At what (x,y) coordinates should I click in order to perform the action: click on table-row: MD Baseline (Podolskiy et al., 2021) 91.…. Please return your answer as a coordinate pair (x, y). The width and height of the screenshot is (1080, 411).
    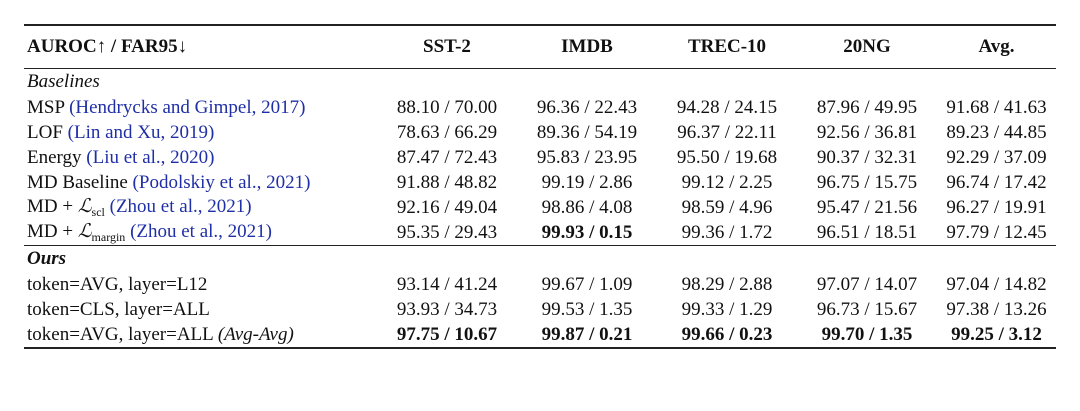
    Looking at the image, I should click on (540, 182).